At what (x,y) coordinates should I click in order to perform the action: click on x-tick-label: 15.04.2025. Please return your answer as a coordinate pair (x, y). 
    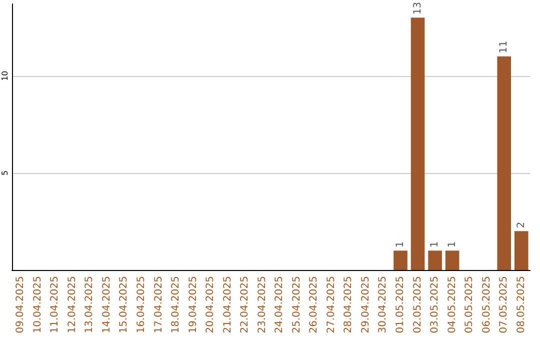
    Looking at the image, I should click on (124, 305).